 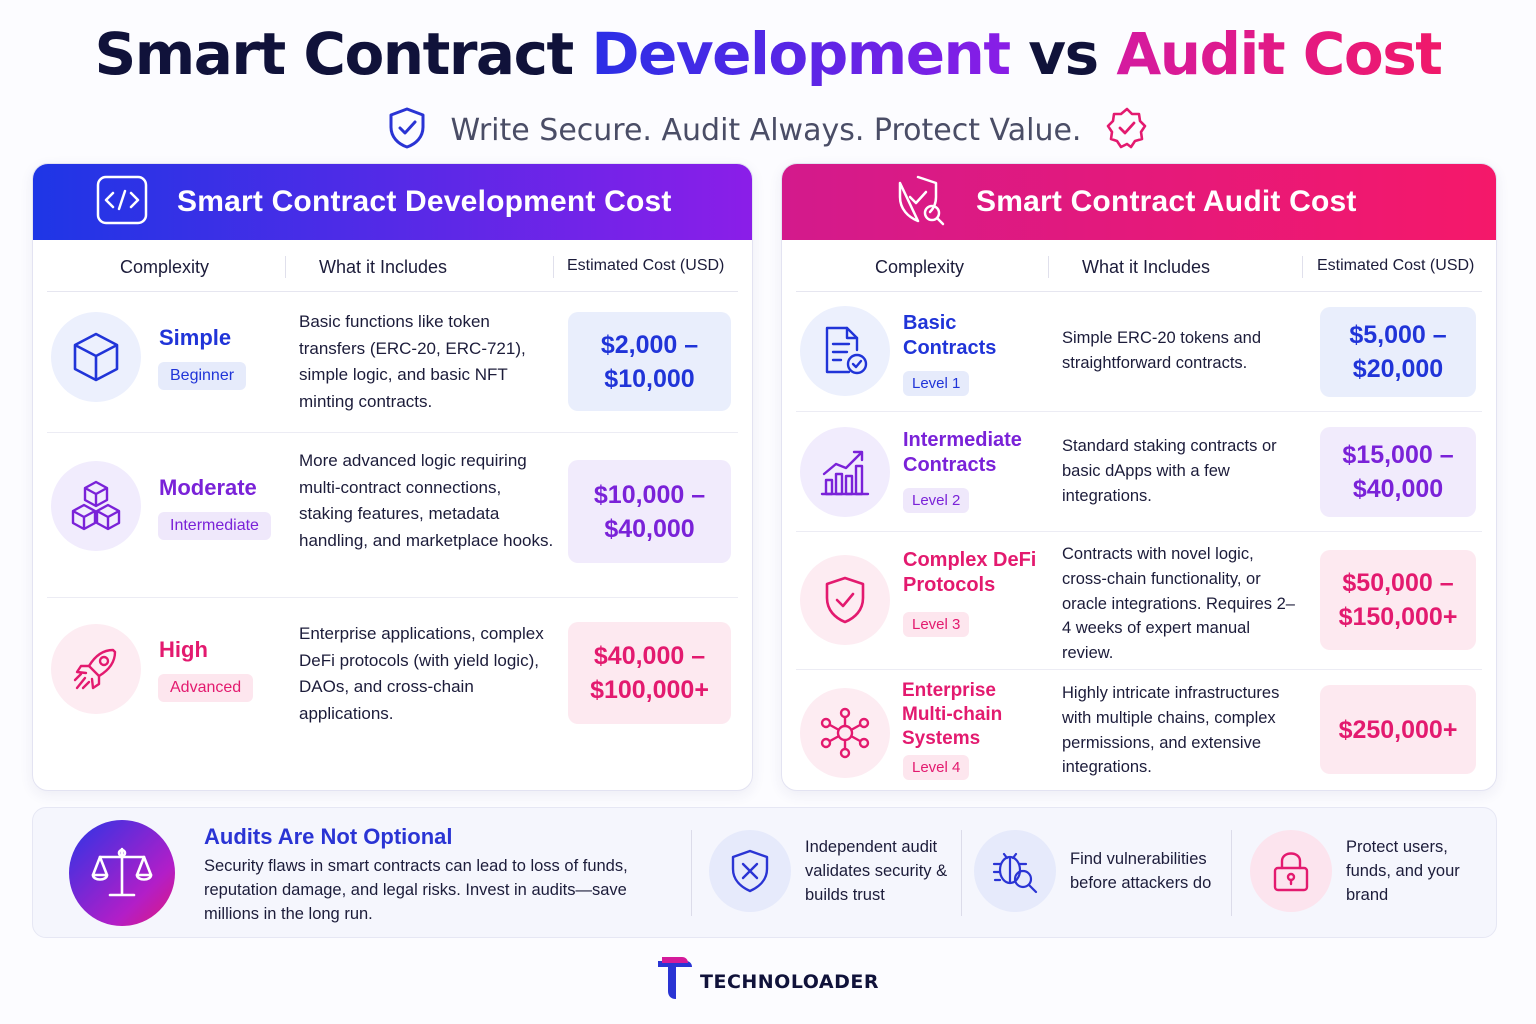 I want to click on network-nodes-icon, so click(x=845, y=733).